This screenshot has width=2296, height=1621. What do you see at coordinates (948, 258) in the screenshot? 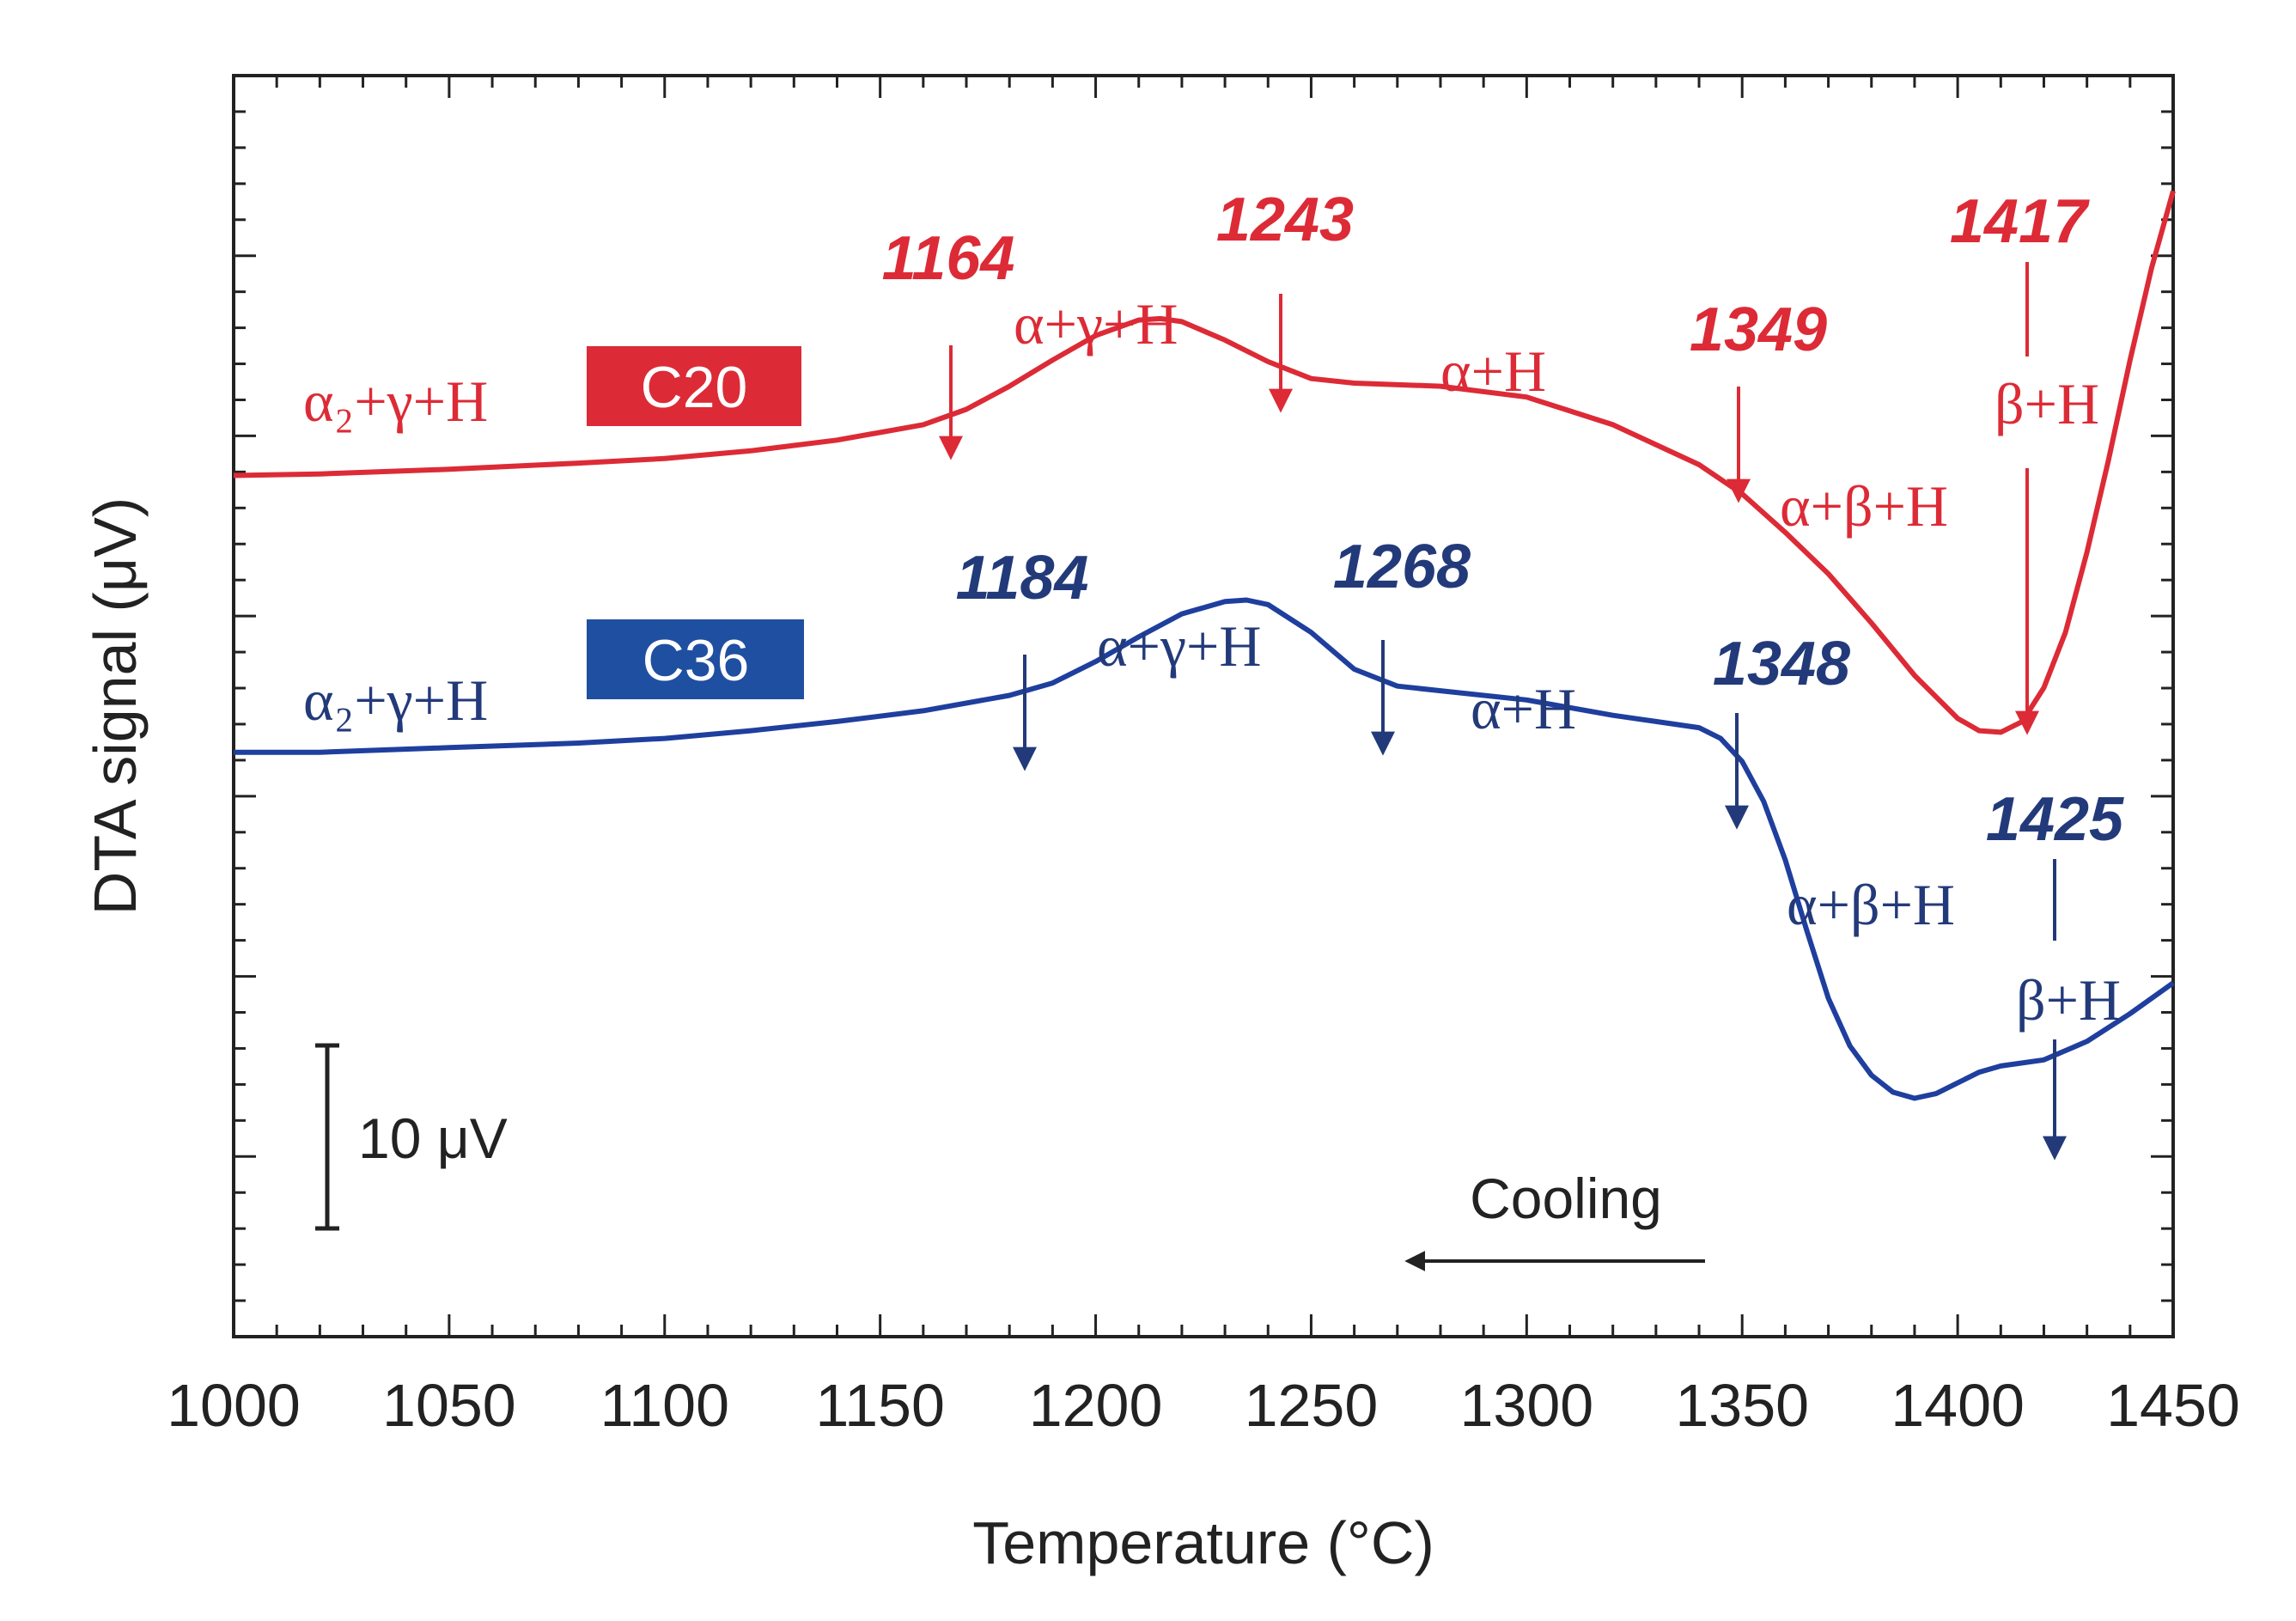
I see `temp-label-c20-1164: 1164` at bounding box center [948, 258].